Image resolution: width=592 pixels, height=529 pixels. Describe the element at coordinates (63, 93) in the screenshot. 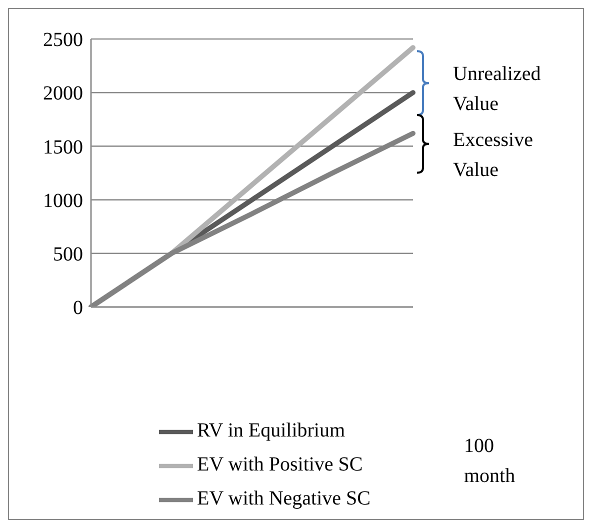

I see `y-tick-label: 2000` at that location.